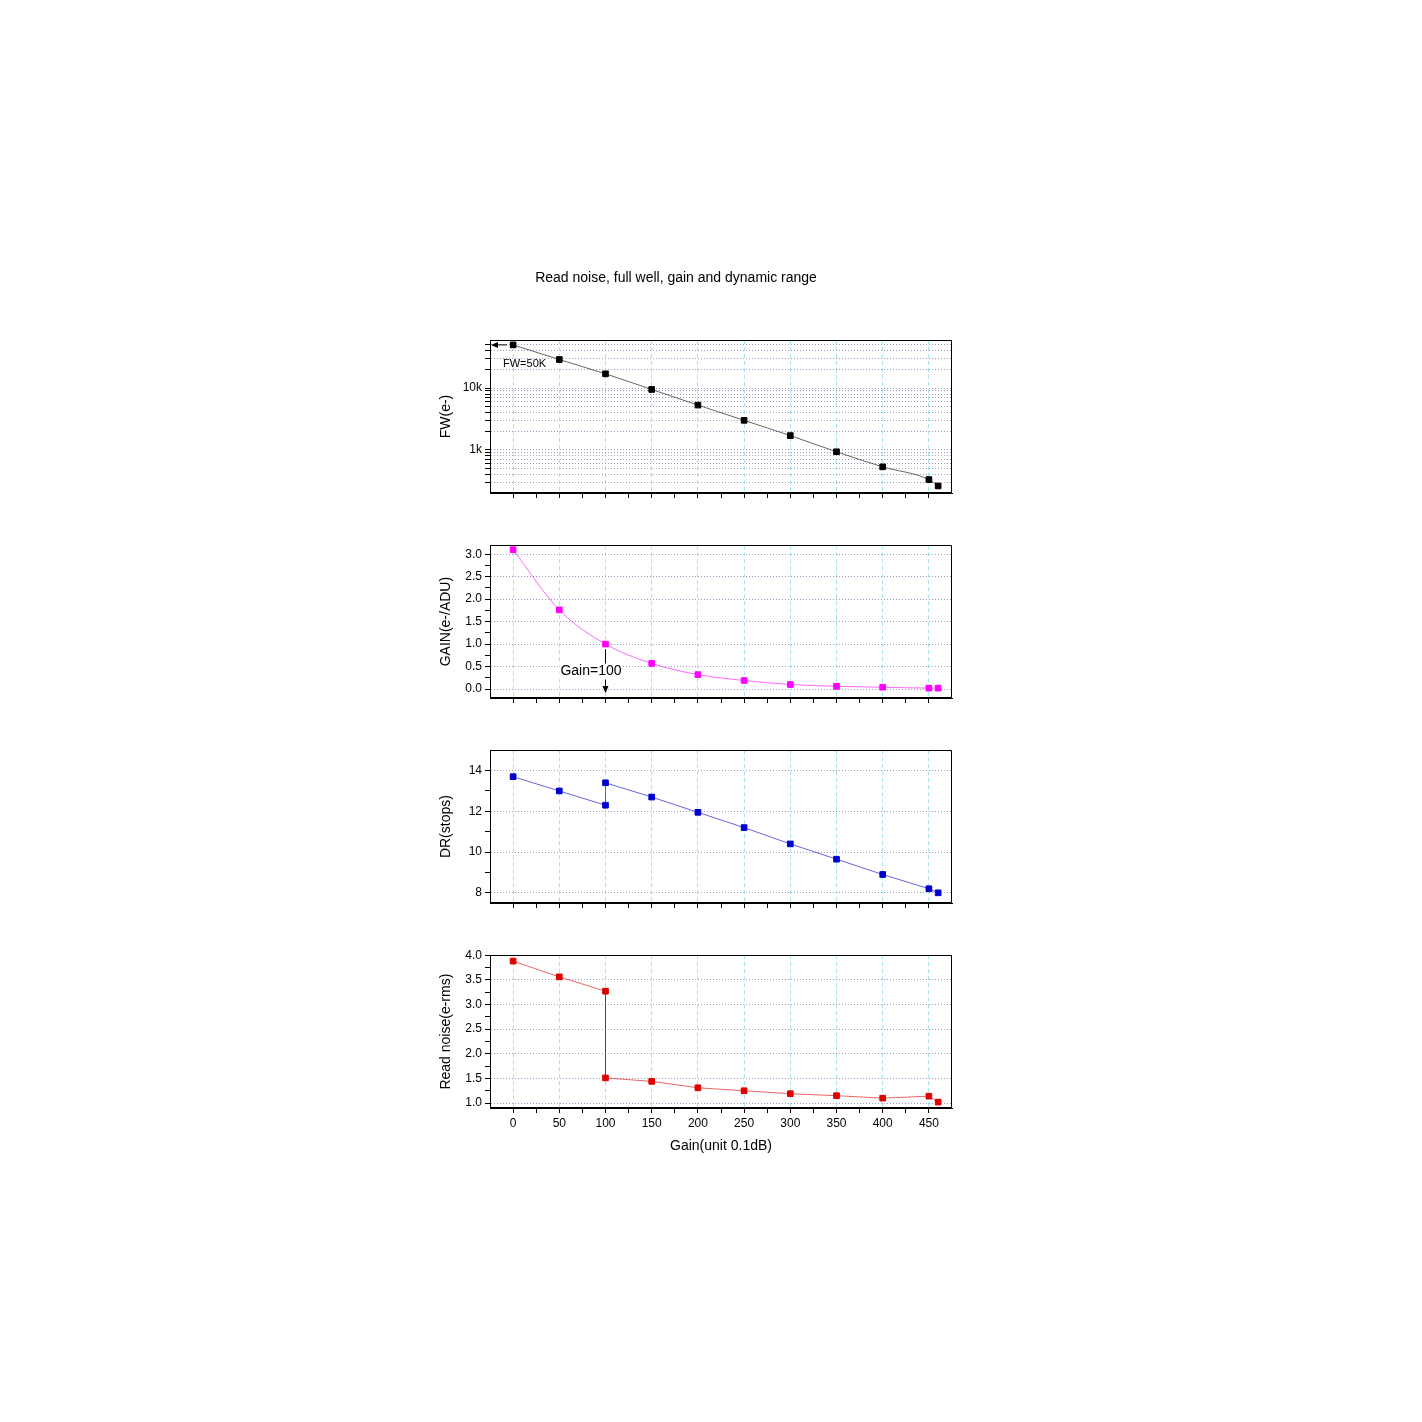 Image resolution: width=1422 pixels, height=1422 pixels. Describe the element at coordinates (475, 769) in the screenshot. I see `y-tick-label: 14` at that location.